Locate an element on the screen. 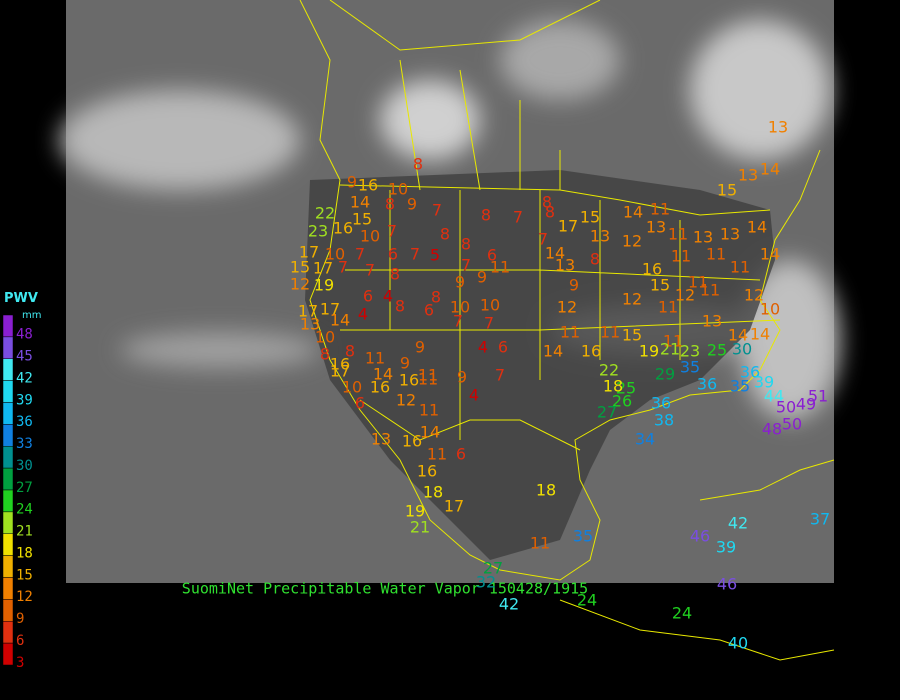 The width and height of the screenshot is (900, 700). station-value: 40 is located at coordinates (738, 643).